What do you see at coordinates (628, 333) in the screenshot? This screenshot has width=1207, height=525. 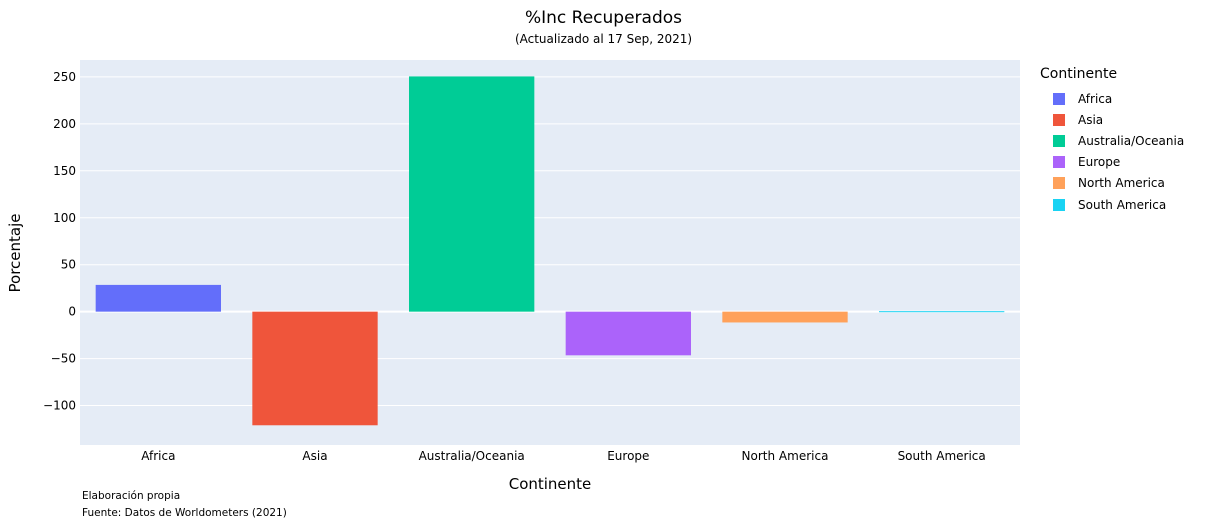 I see `bar-europe` at bounding box center [628, 333].